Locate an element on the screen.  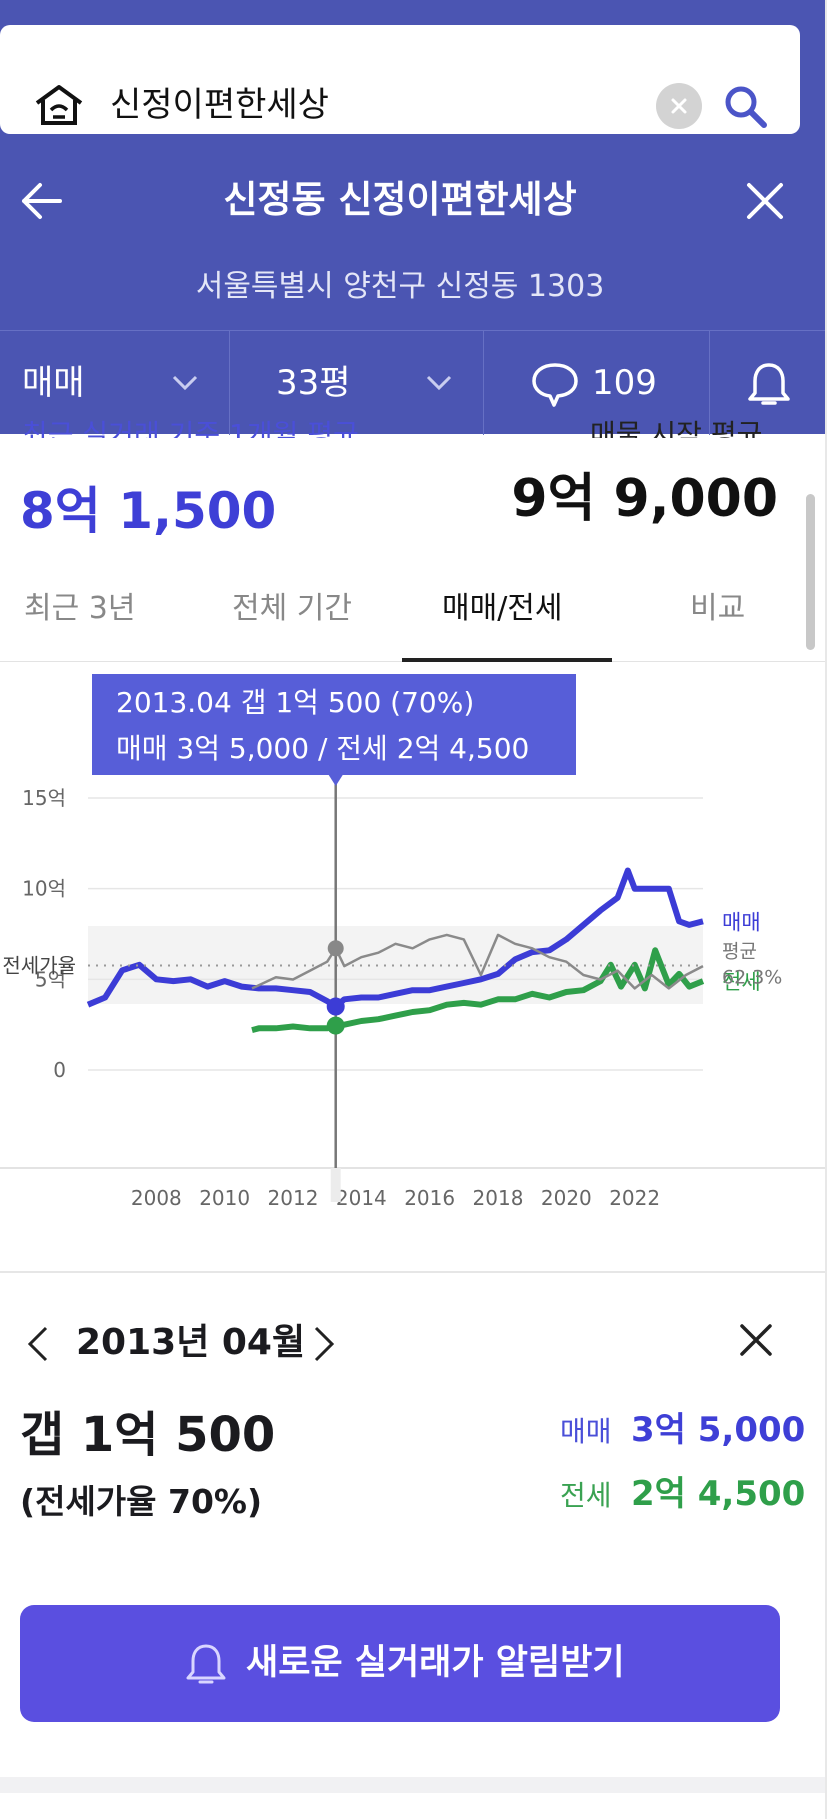
filter-bar: 매매 33평 109 is located at coordinates (413, 382).